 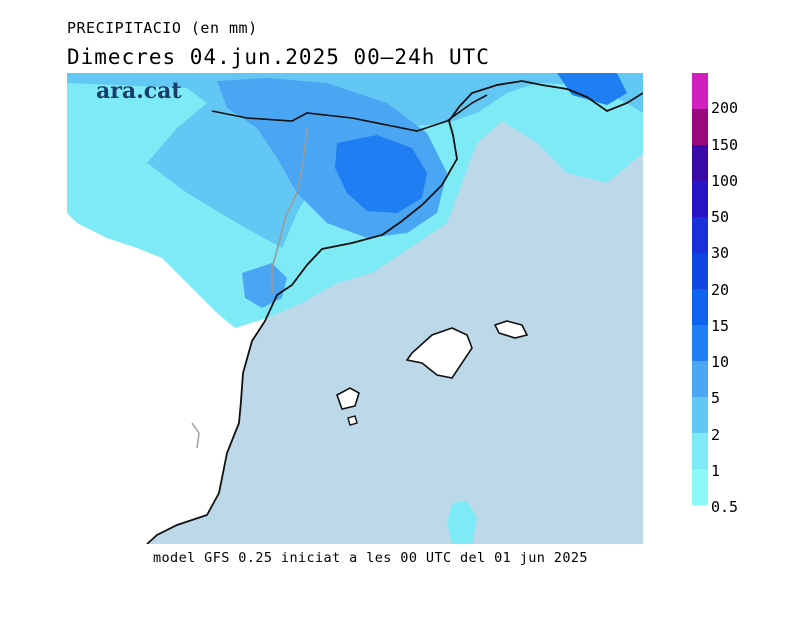 What do you see at coordinates (716, 435) in the screenshot?
I see `legend-label-2: 2` at bounding box center [716, 435].